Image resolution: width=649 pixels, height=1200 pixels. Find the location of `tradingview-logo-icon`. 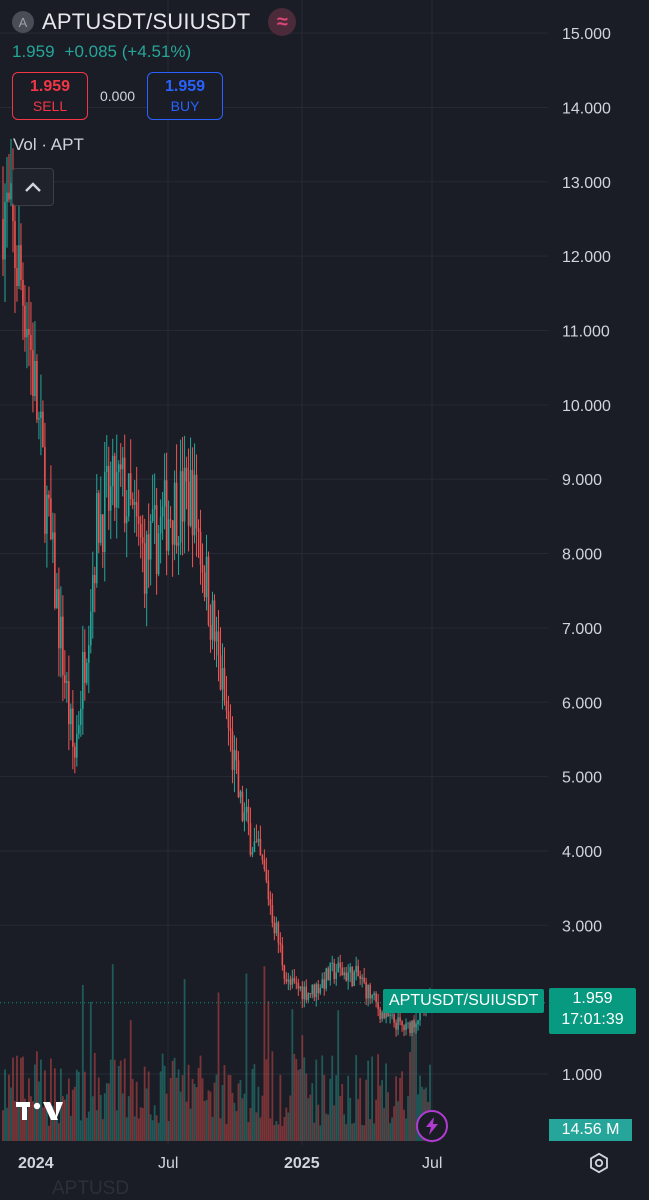

tradingview-logo-icon is located at coordinates (40, 1111).